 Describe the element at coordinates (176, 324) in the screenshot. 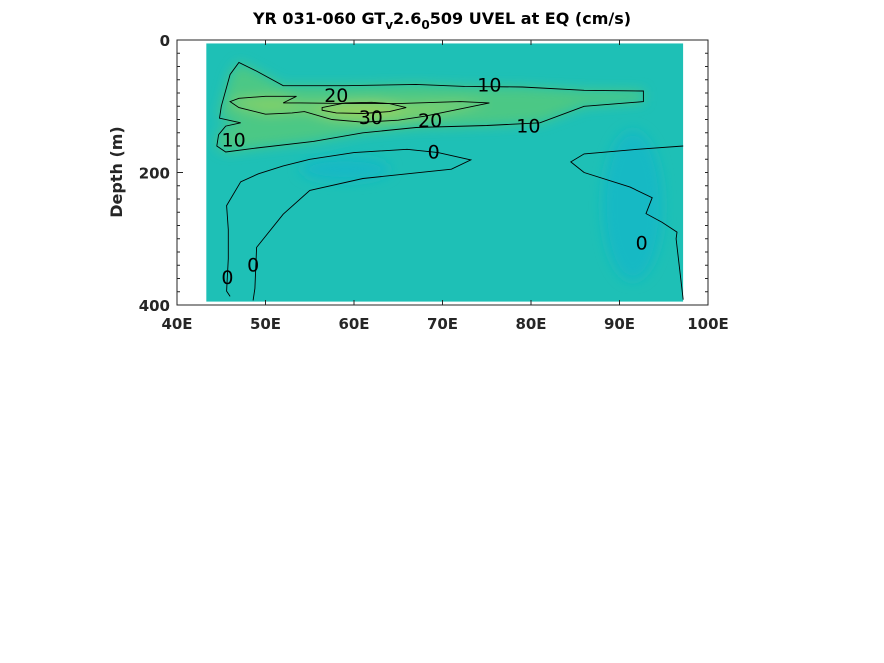

I see `x-tick-label: 40E` at that location.